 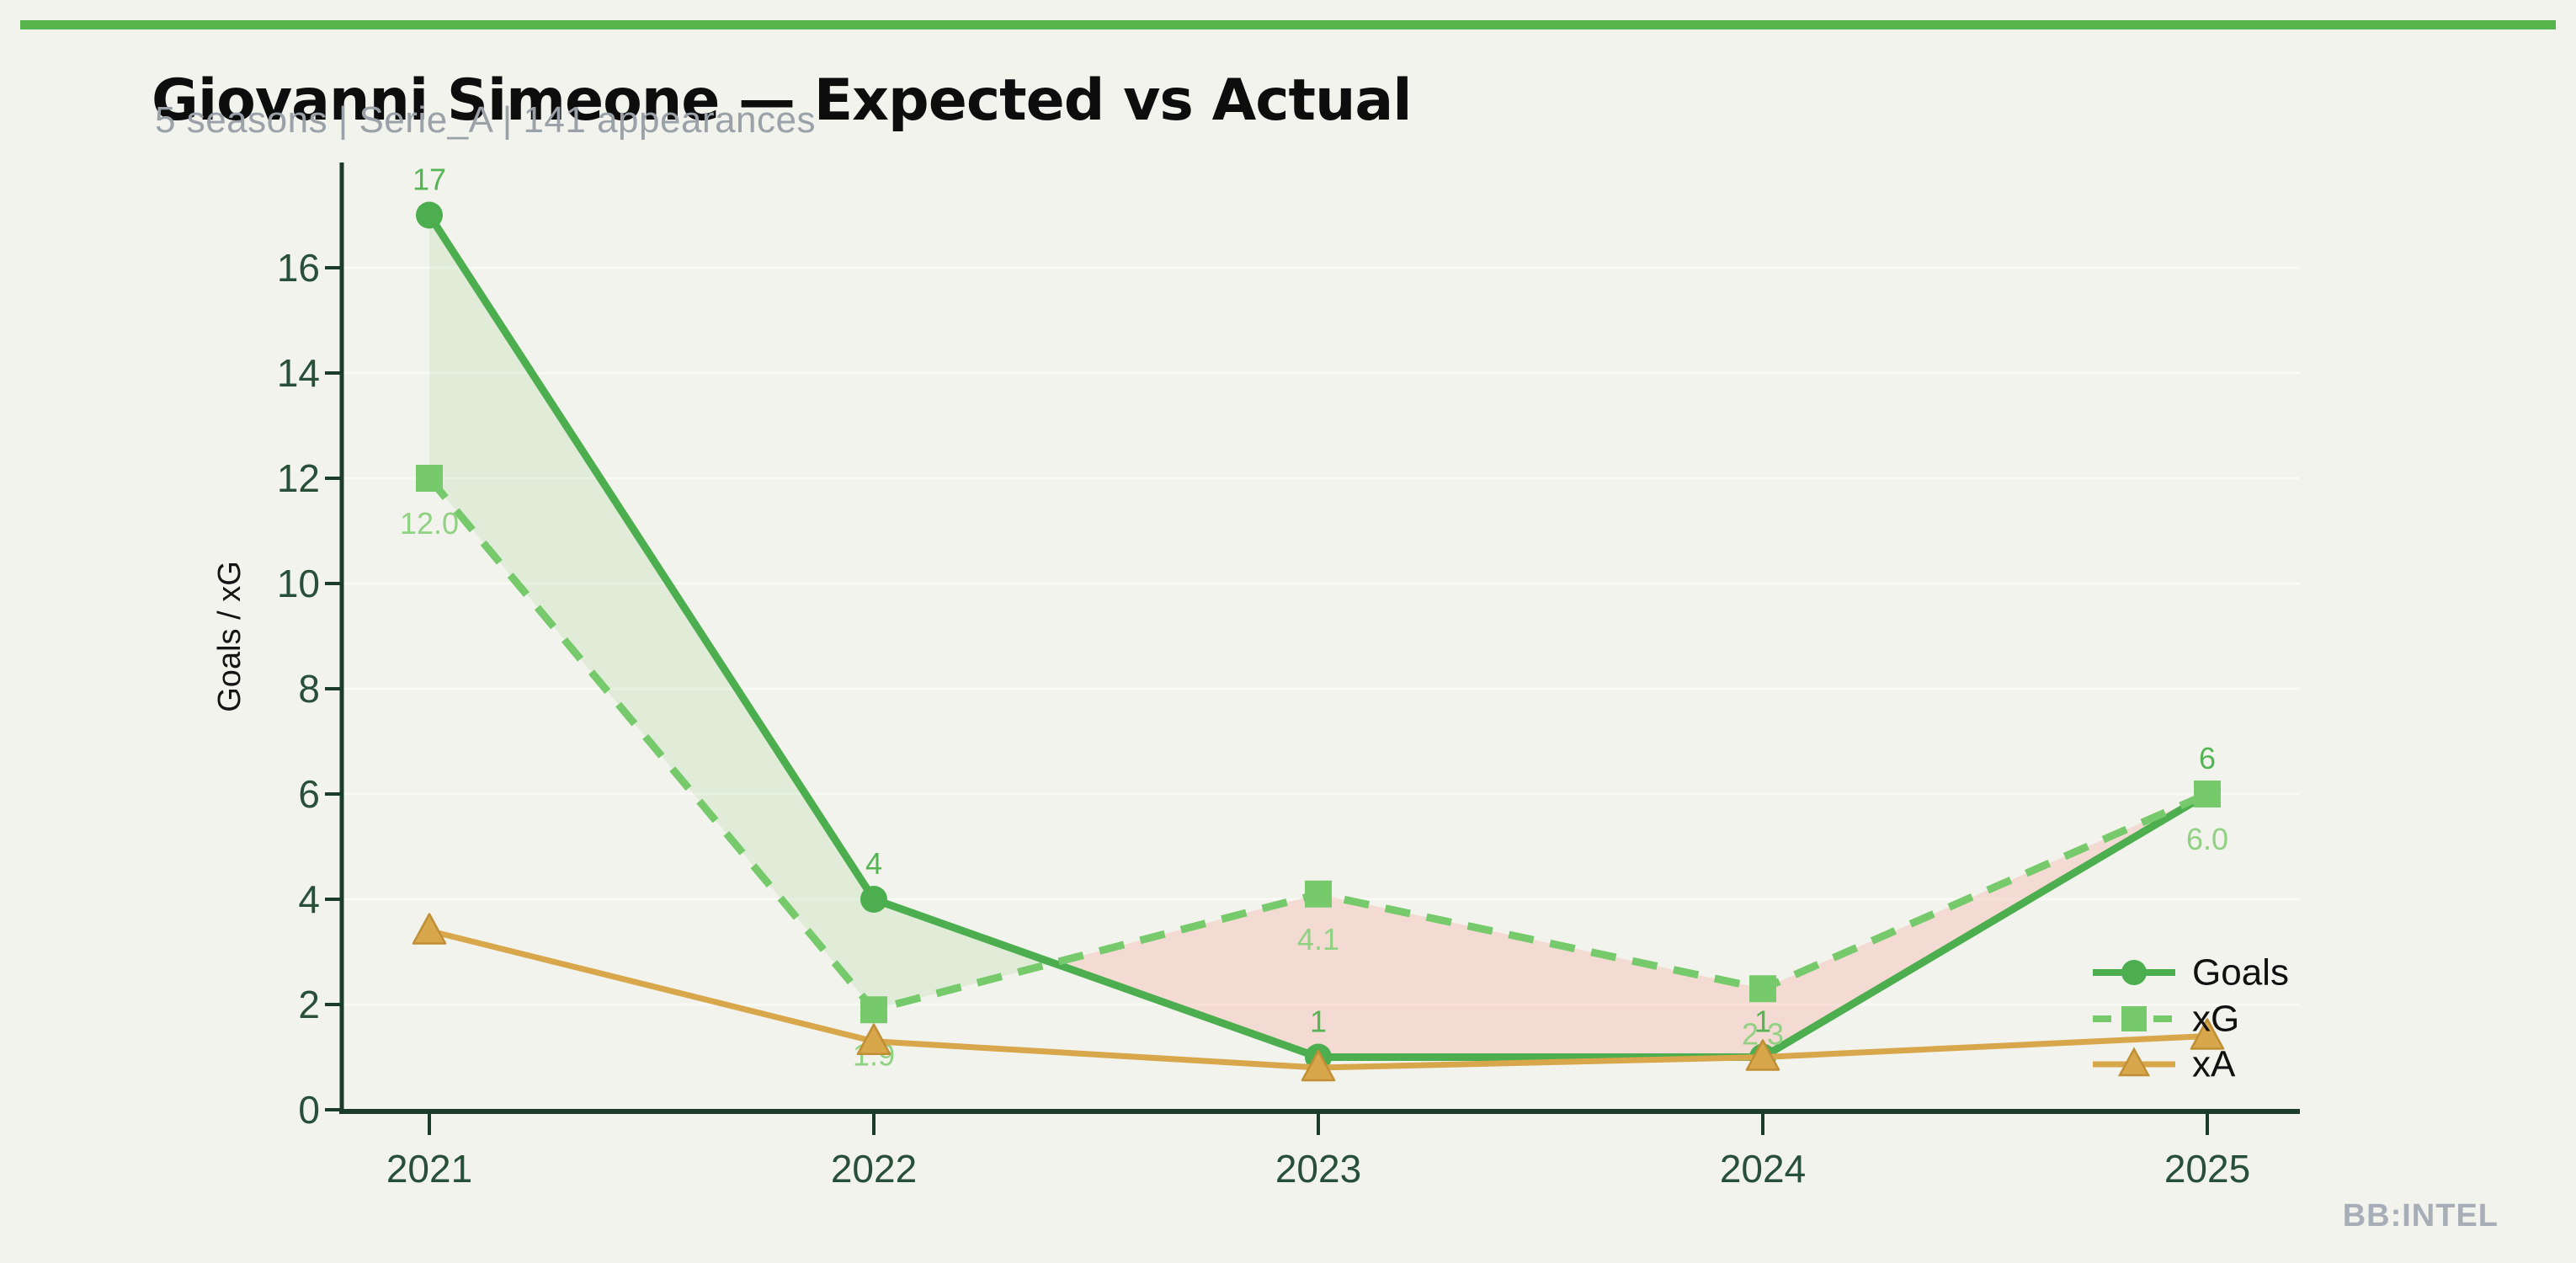 I want to click on legend-item-goals: Goals, so click(x=2191, y=973).